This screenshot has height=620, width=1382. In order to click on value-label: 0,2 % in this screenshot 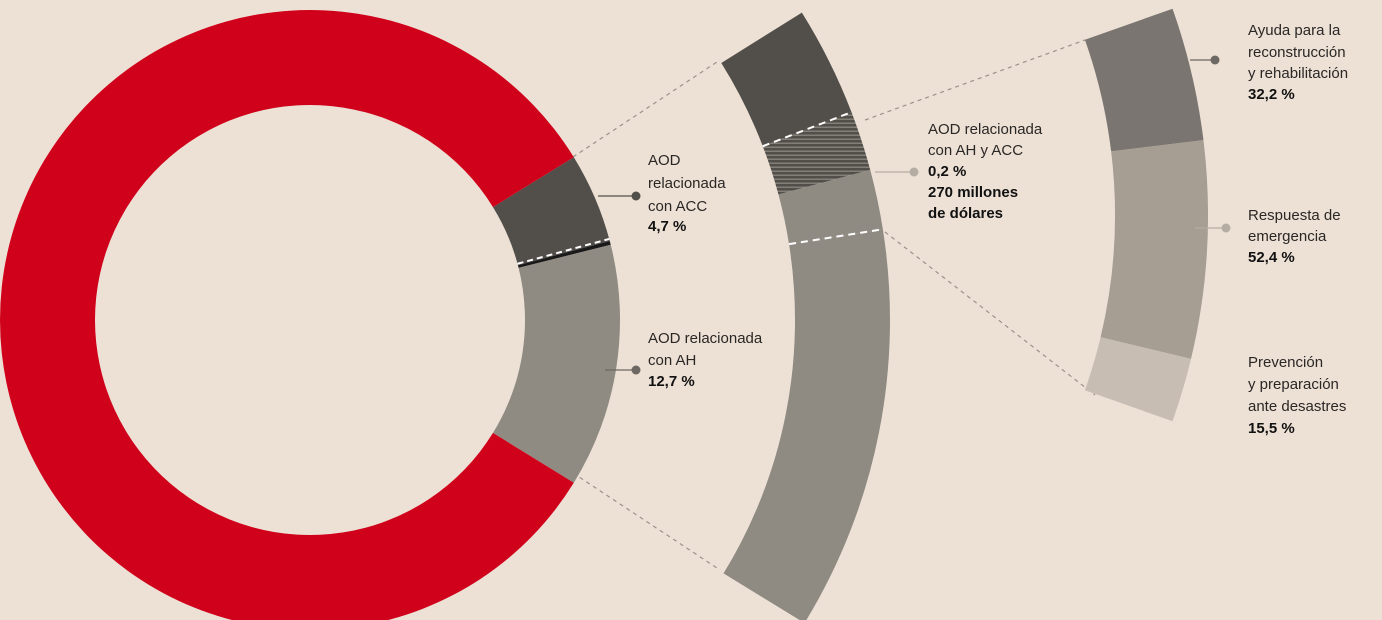, I will do `click(947, 171)`.